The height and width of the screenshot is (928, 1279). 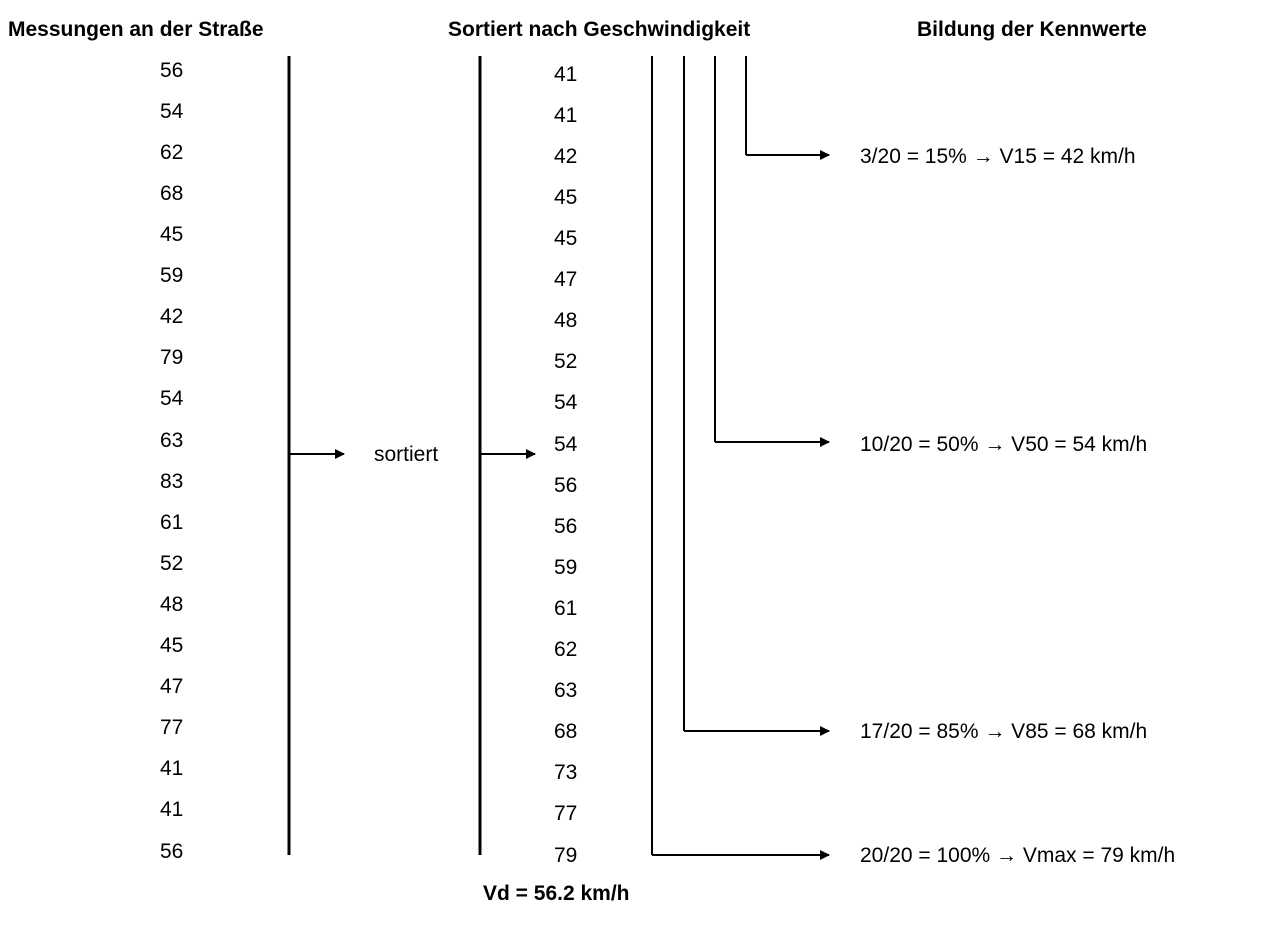 I want to click on raw-value: 59, so click(x=172, y=275).